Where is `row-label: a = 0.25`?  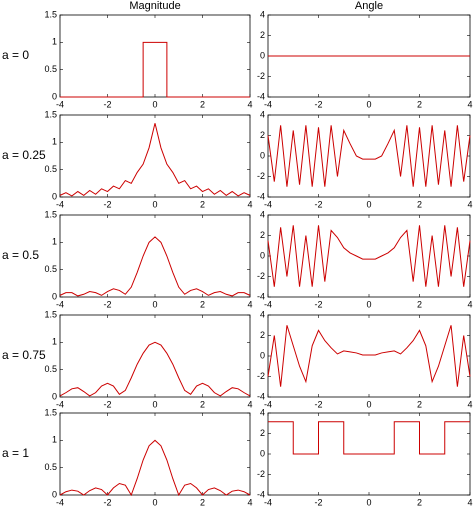 row-label: a = 0.25 is located at coordinates (24, 155).